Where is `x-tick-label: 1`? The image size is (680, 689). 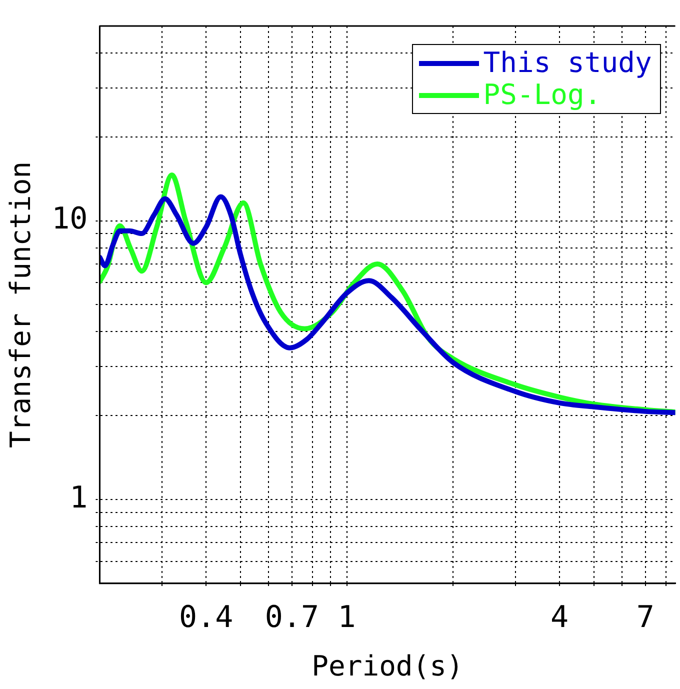
x-tick-label: 1 is located at coordinates (347, 618).